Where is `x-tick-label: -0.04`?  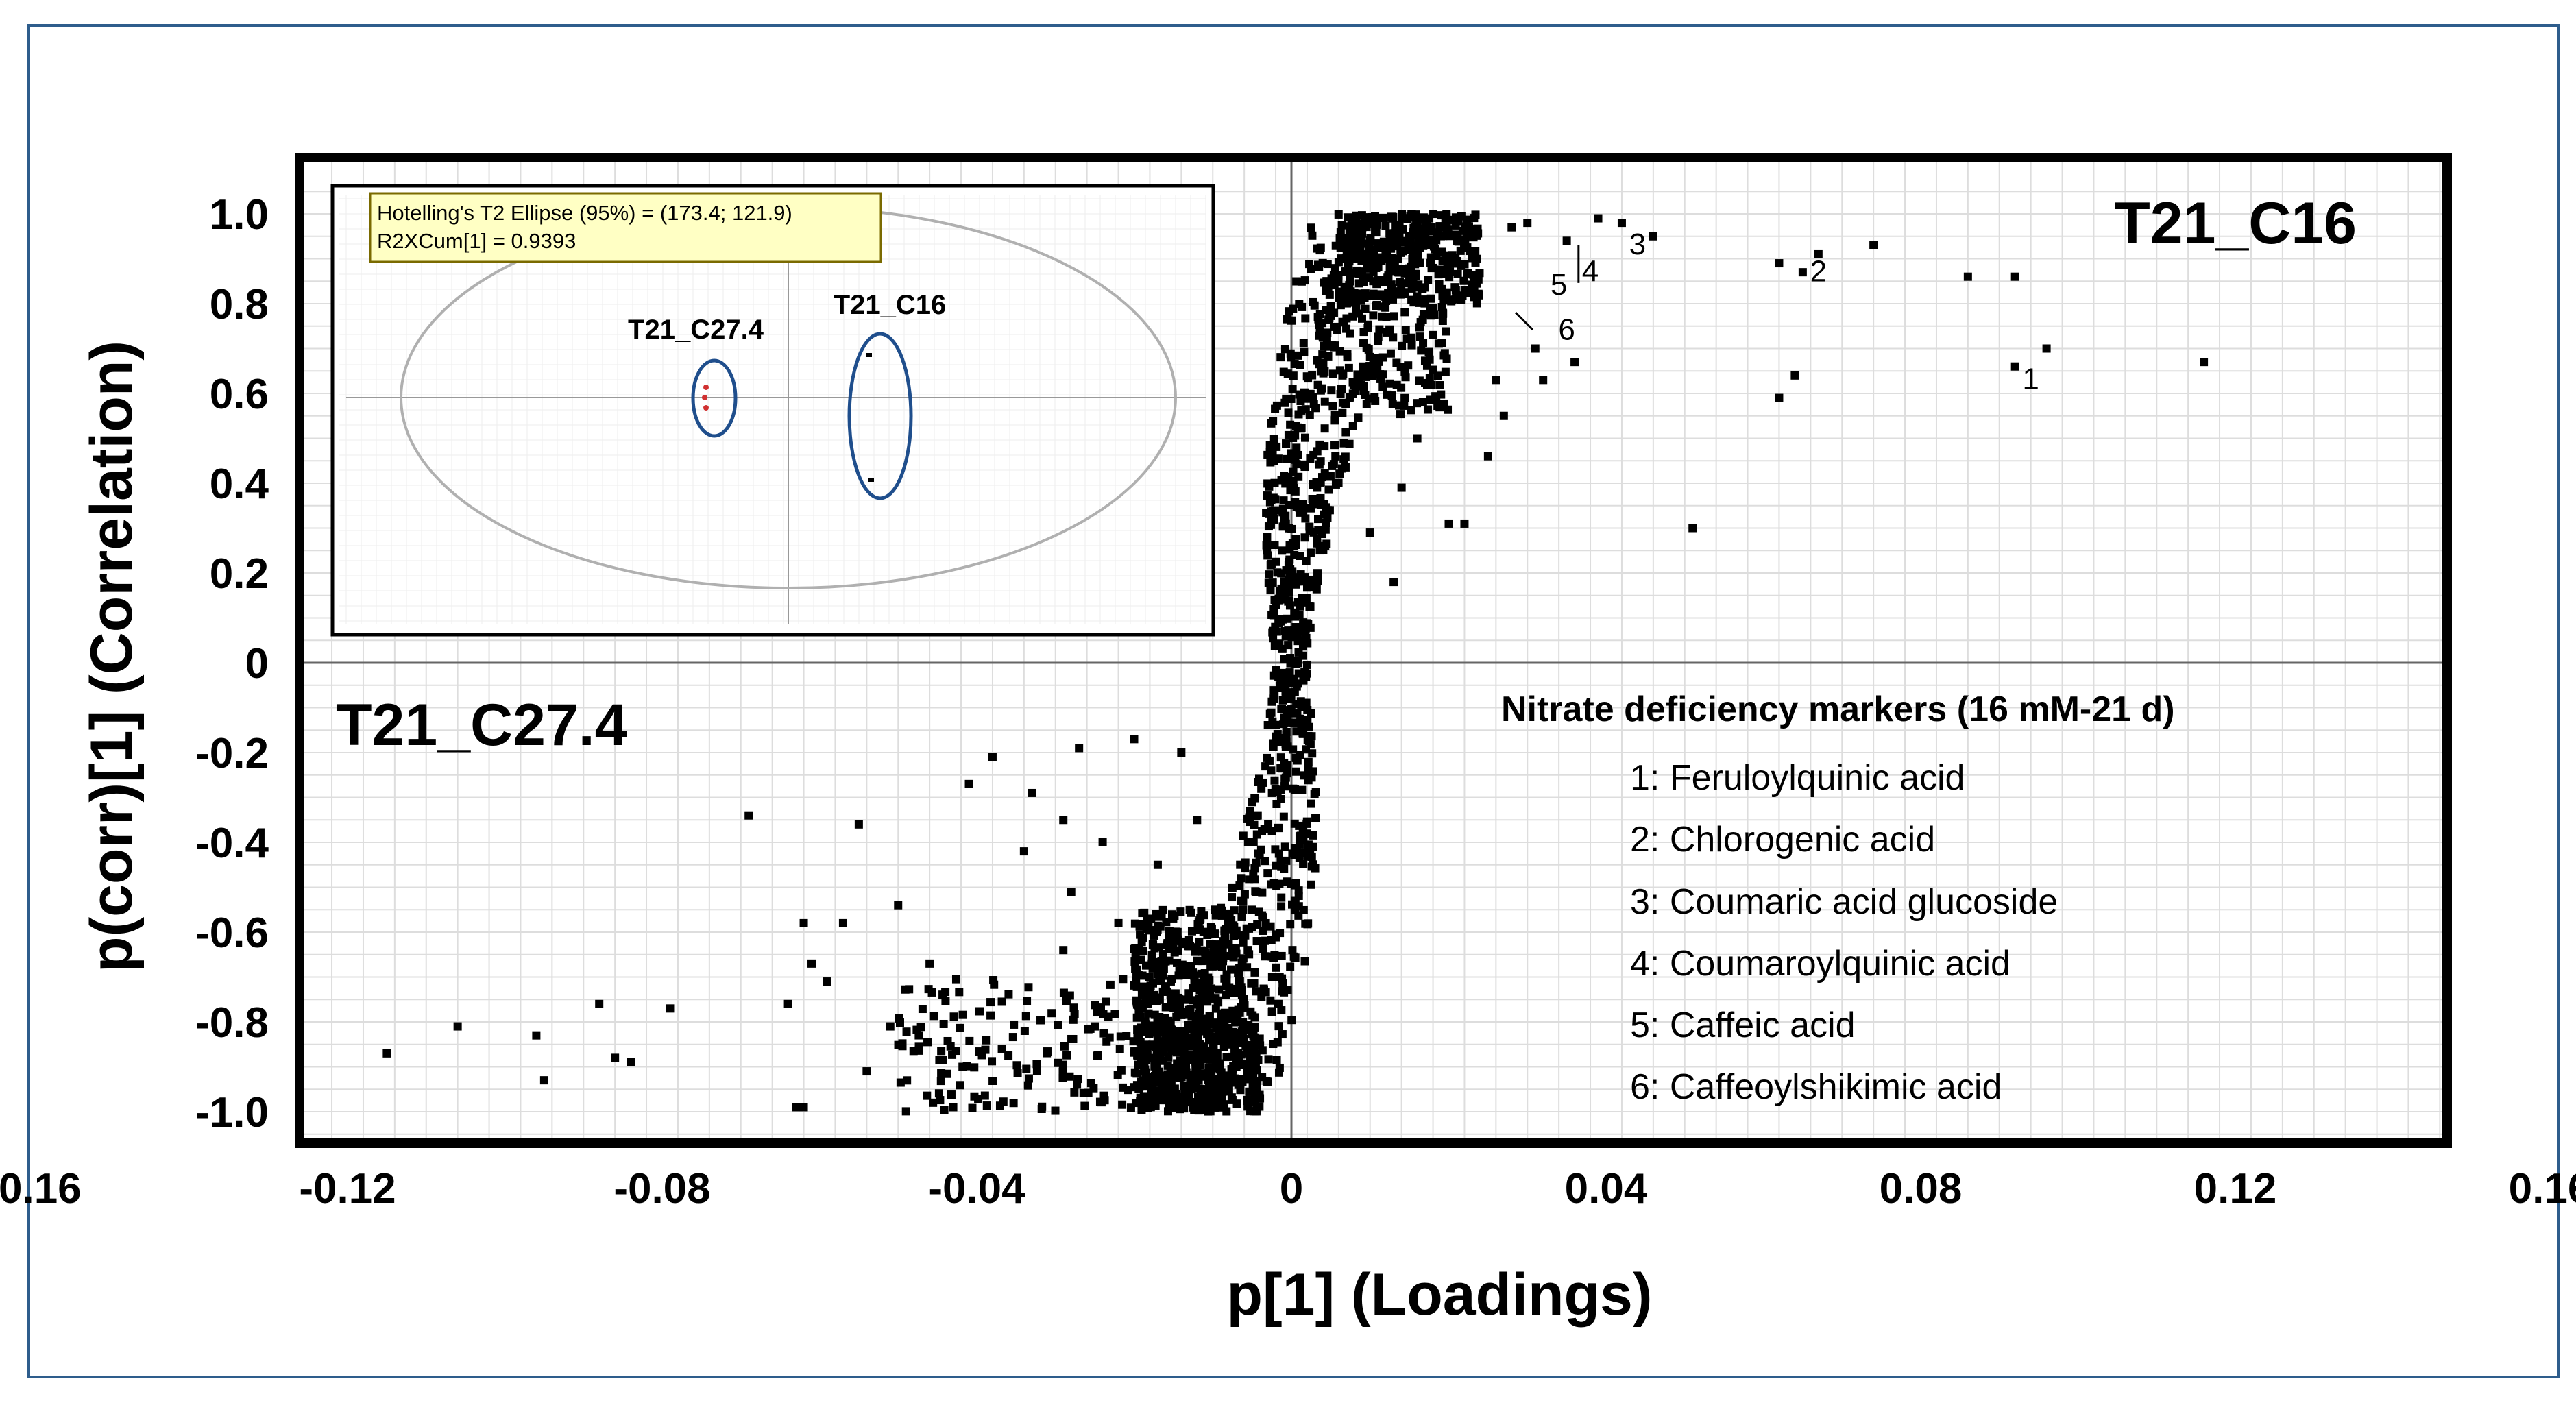 x-tick-label: -0.04 is located at coordinates (976, 1188).